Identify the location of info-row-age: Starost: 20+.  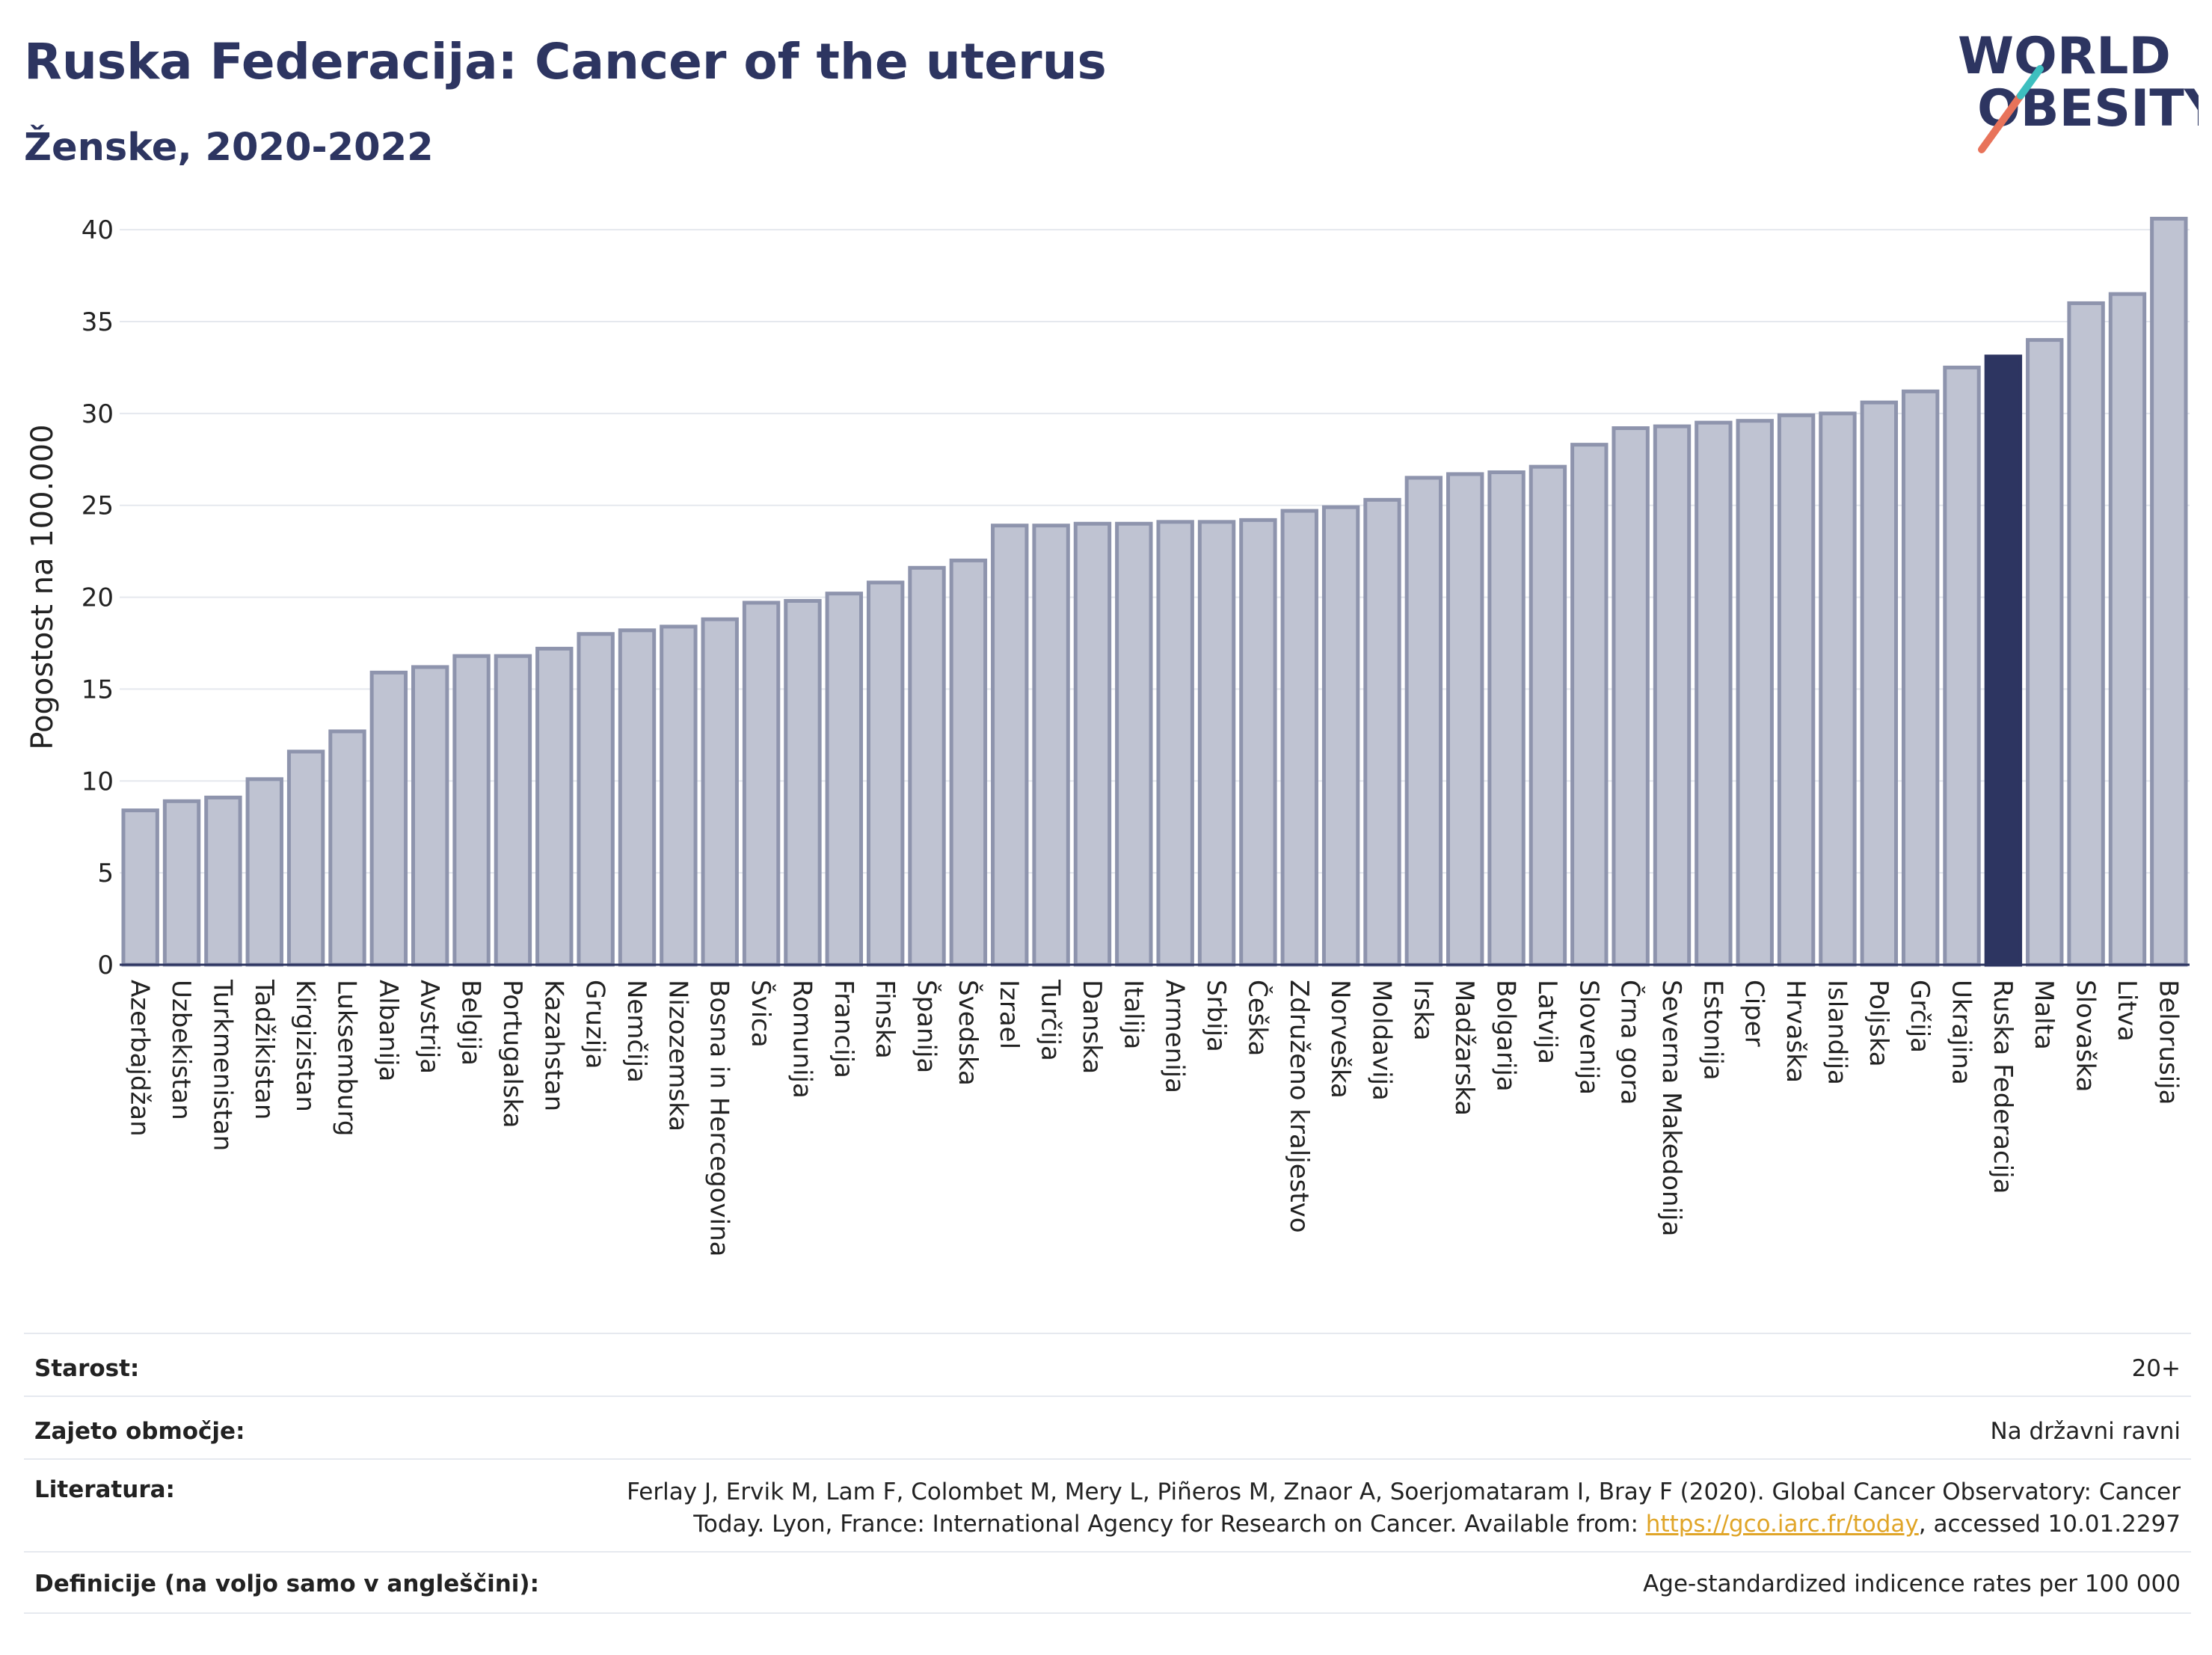
(1107, 1364).